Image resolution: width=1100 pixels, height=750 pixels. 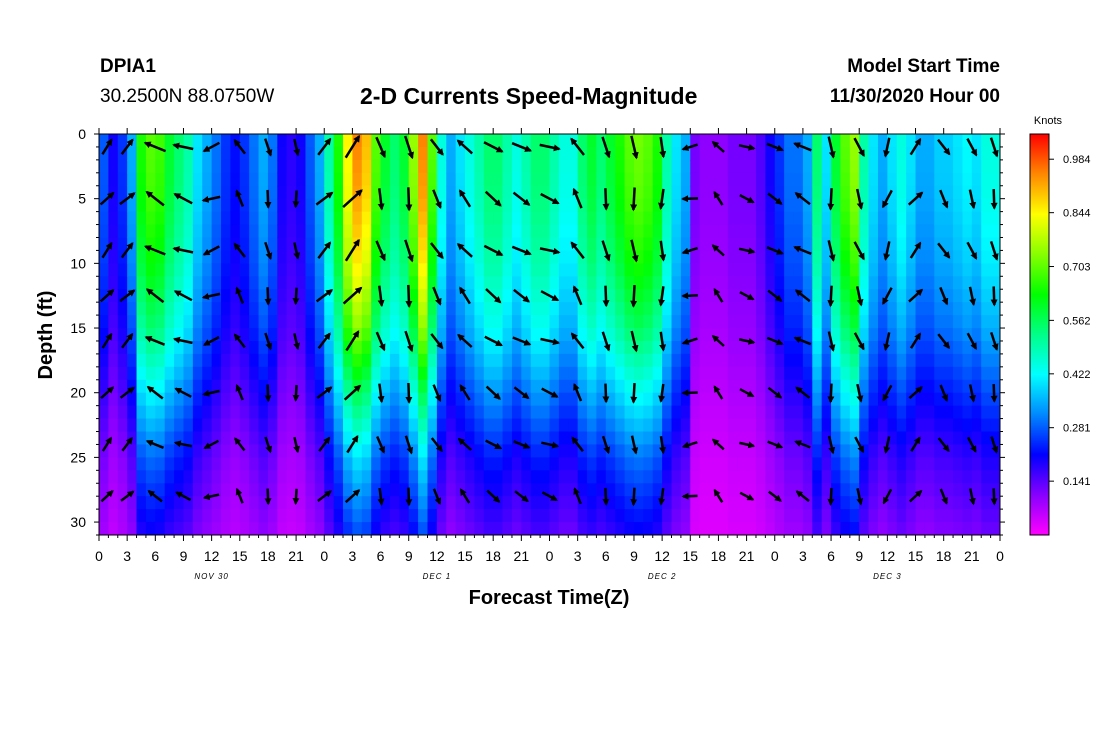 I want to click on day-label: DEC 2, so click(x=662, y=576).